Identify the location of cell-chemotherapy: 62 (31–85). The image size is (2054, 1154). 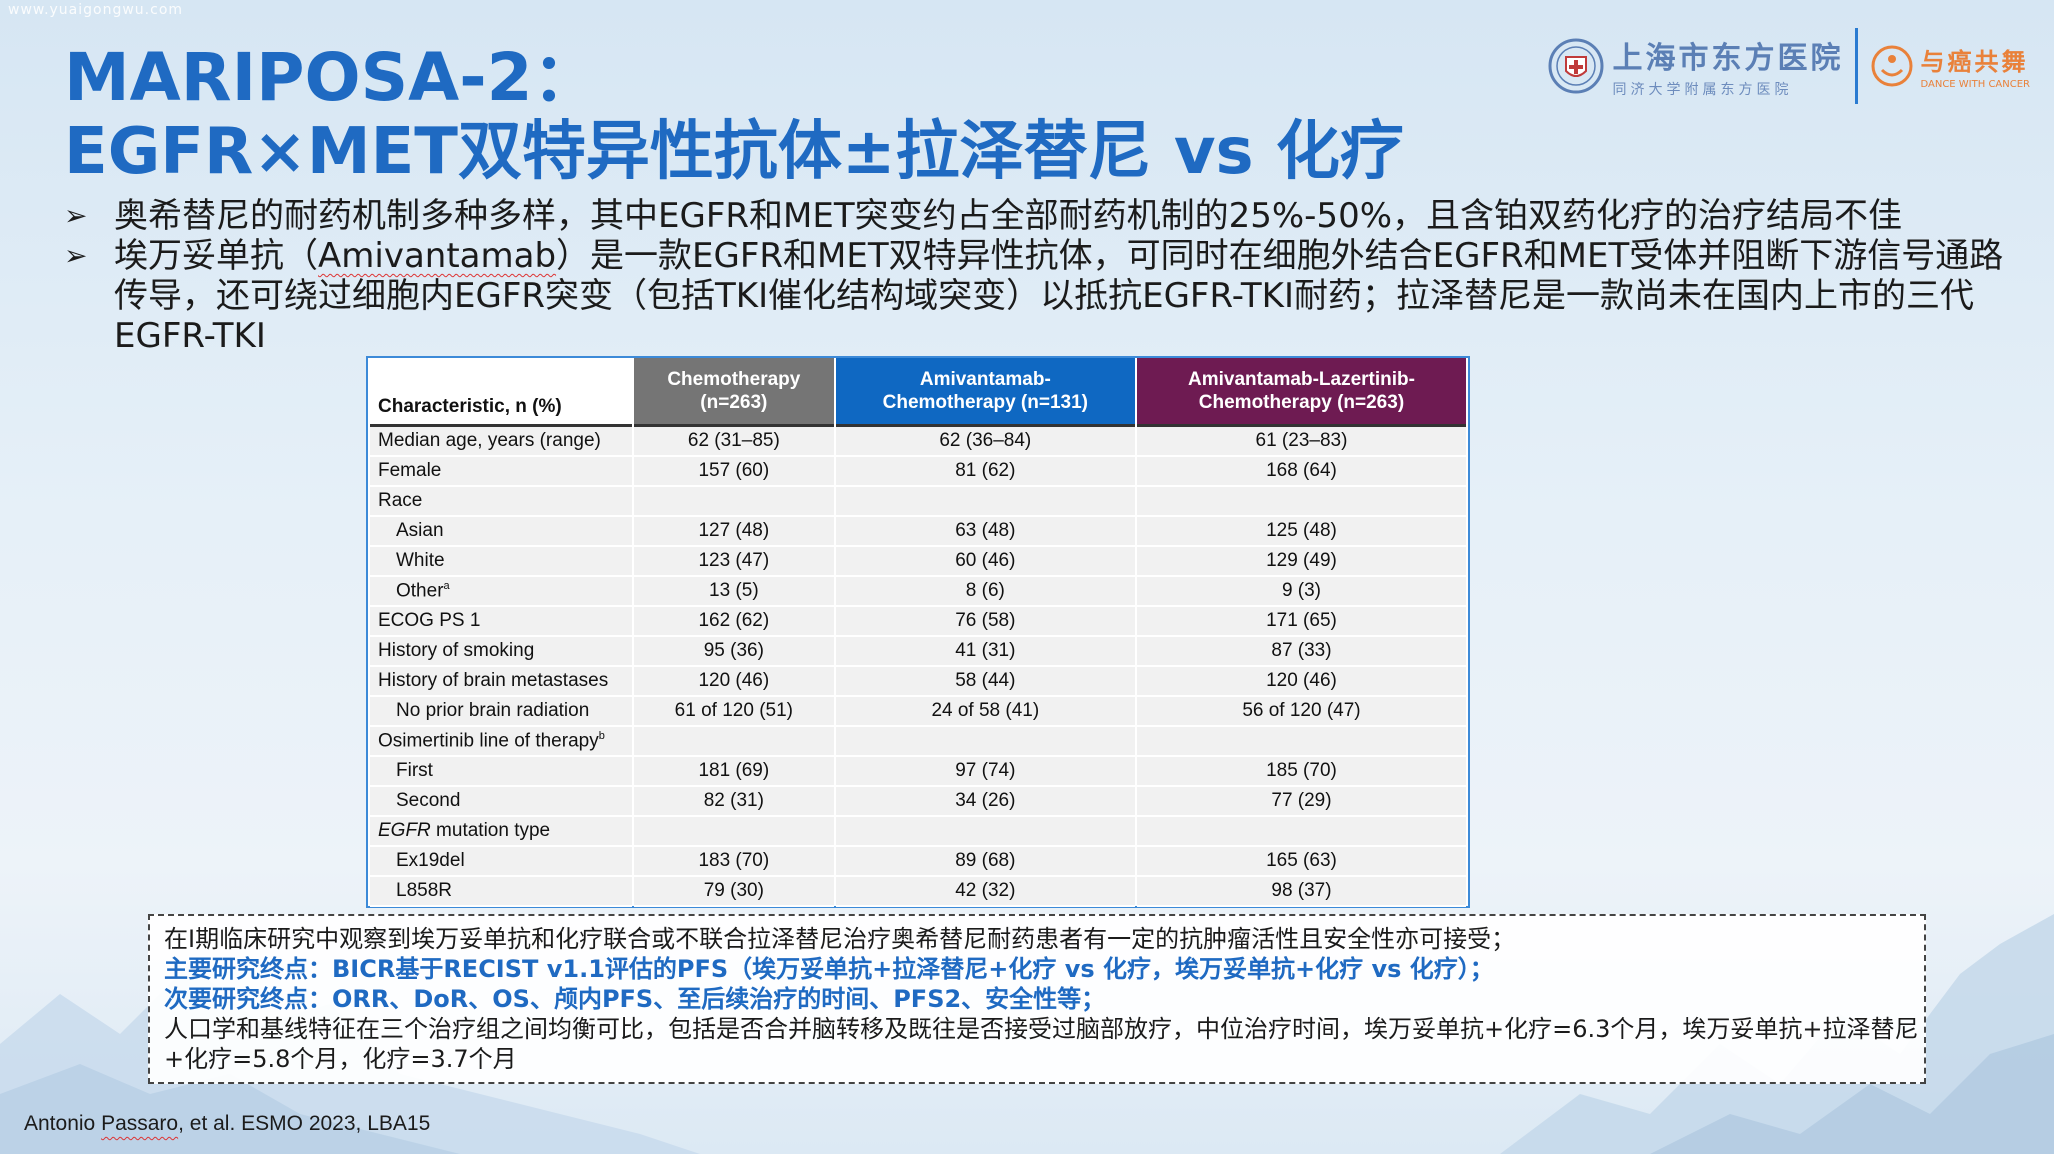
(734, 440).